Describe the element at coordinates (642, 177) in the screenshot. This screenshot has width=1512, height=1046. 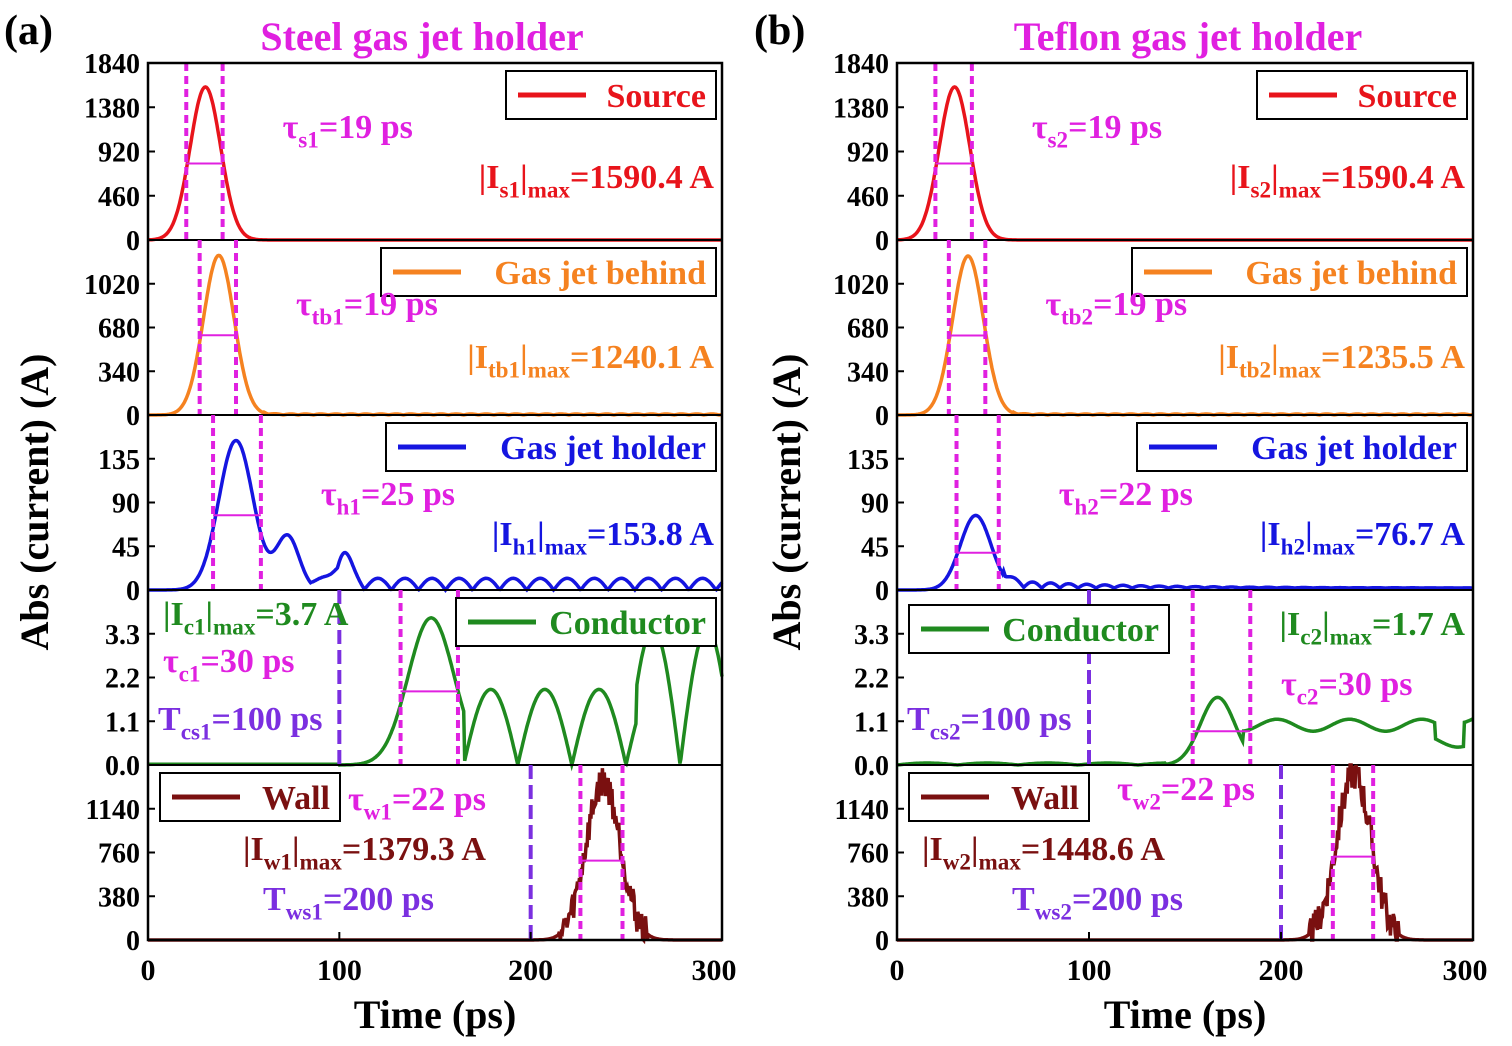
I see `max-current-label-part: =1590.4 A` at that location.